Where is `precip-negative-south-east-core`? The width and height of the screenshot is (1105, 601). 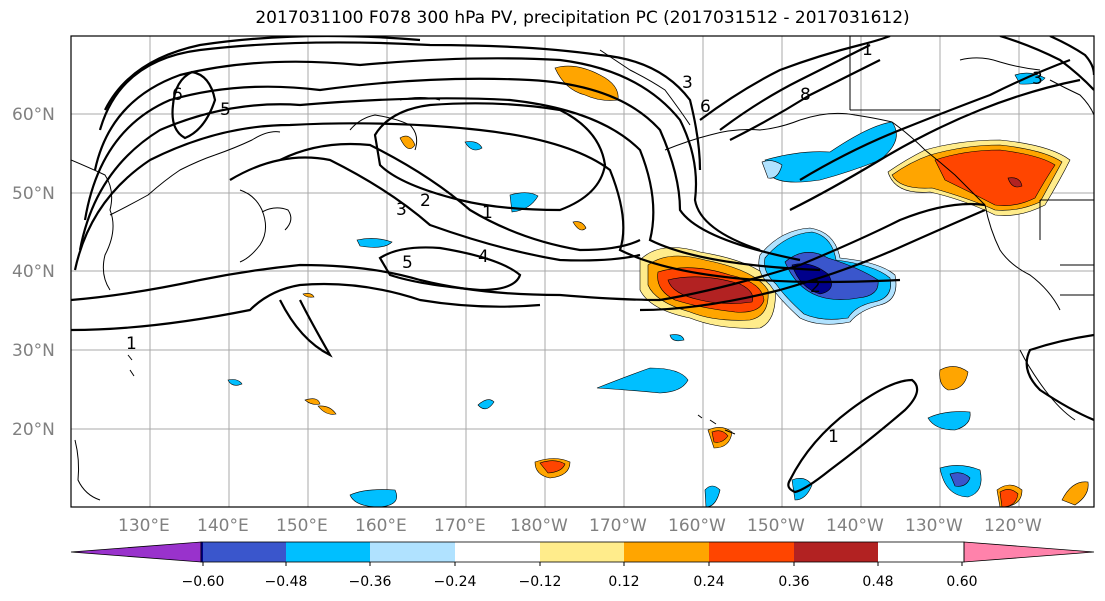 precip-negative-south-east-core is located at coordinates (960, 479).